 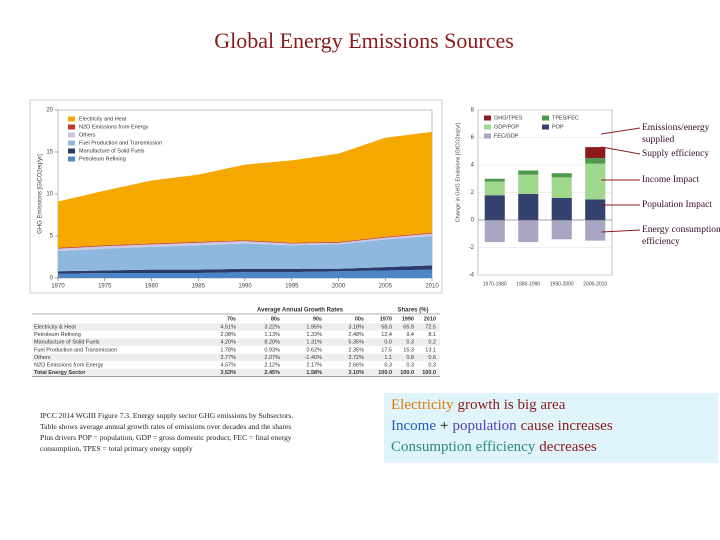 What do you see at coordinates (272, 358) in the screenshot?
I see `table-cell: 2.07%` at bounding box center [272, 358].